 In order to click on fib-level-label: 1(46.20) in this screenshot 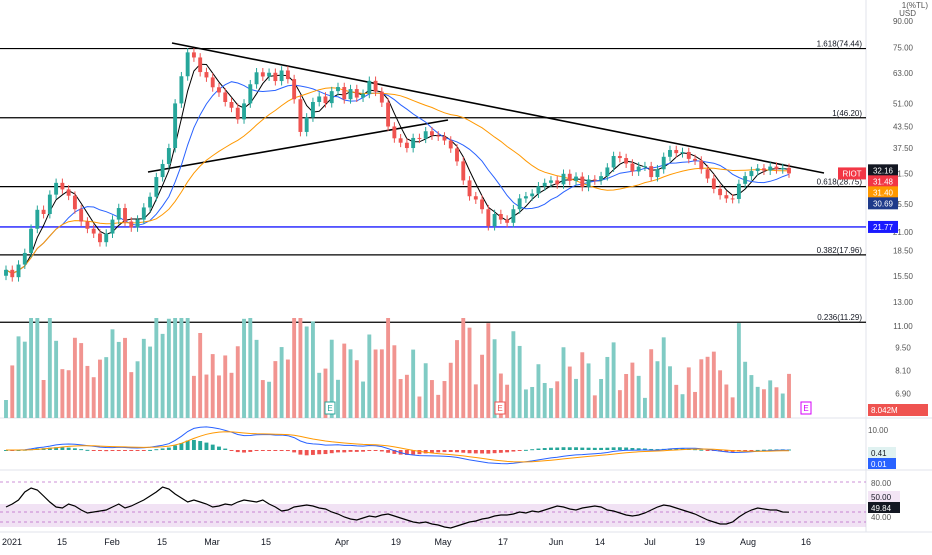, I will do `click(847, 113)`.